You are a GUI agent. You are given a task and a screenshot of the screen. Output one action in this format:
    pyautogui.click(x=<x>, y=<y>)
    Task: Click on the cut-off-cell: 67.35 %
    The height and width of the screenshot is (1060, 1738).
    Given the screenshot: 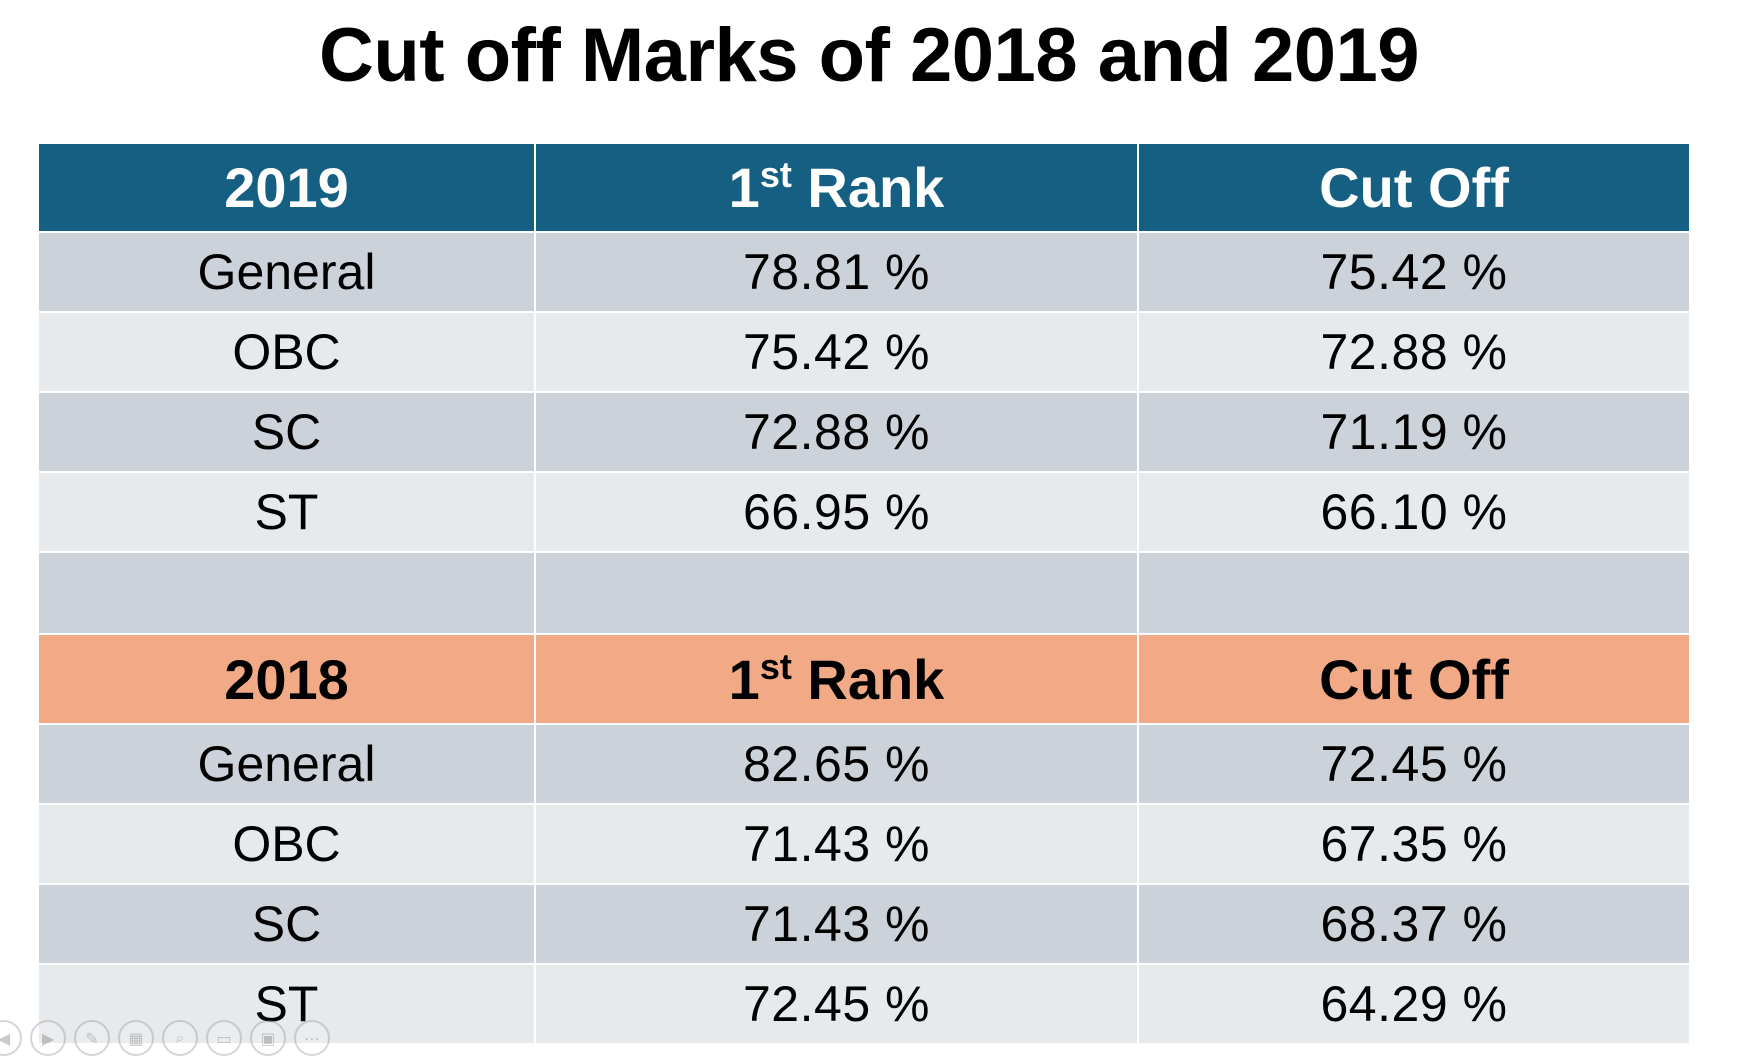 What is the action you would take?
    pyautogui.click(x=1414, y=844)
    